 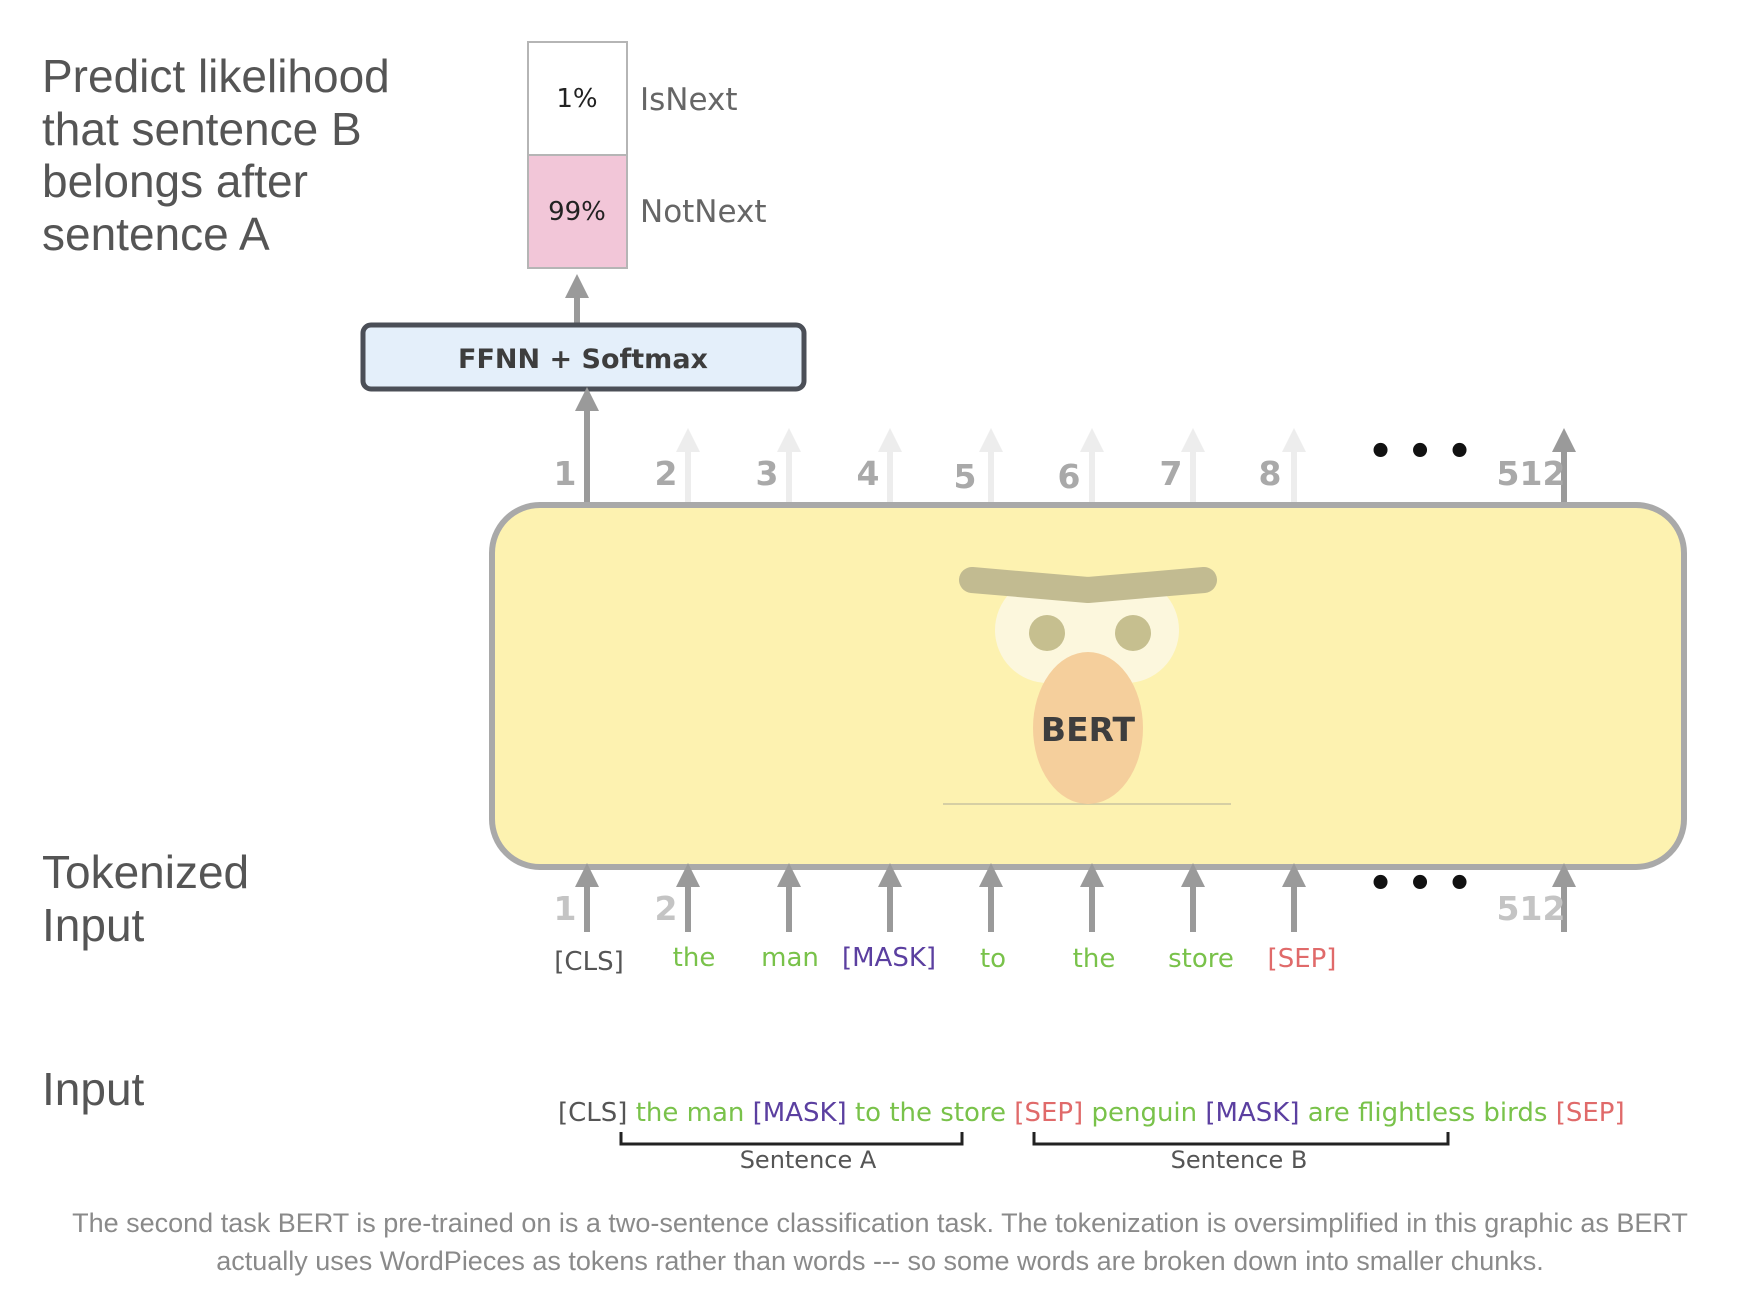 What do you see at coordinates (800, 1113) in the screenshot?
I see `input-part-2: [MASK]` at bounding box center [800, 1113].